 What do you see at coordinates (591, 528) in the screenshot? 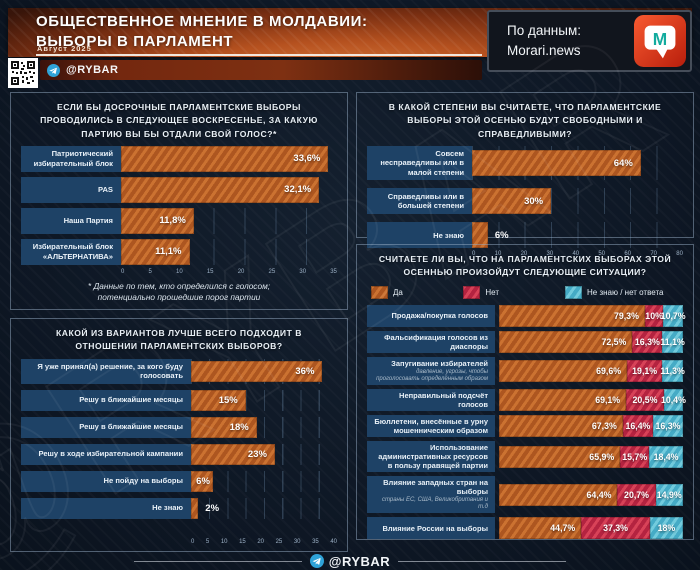
I see `stacked-bar: 44,7% 37,3% 18%` at bounding box center [591, 528].